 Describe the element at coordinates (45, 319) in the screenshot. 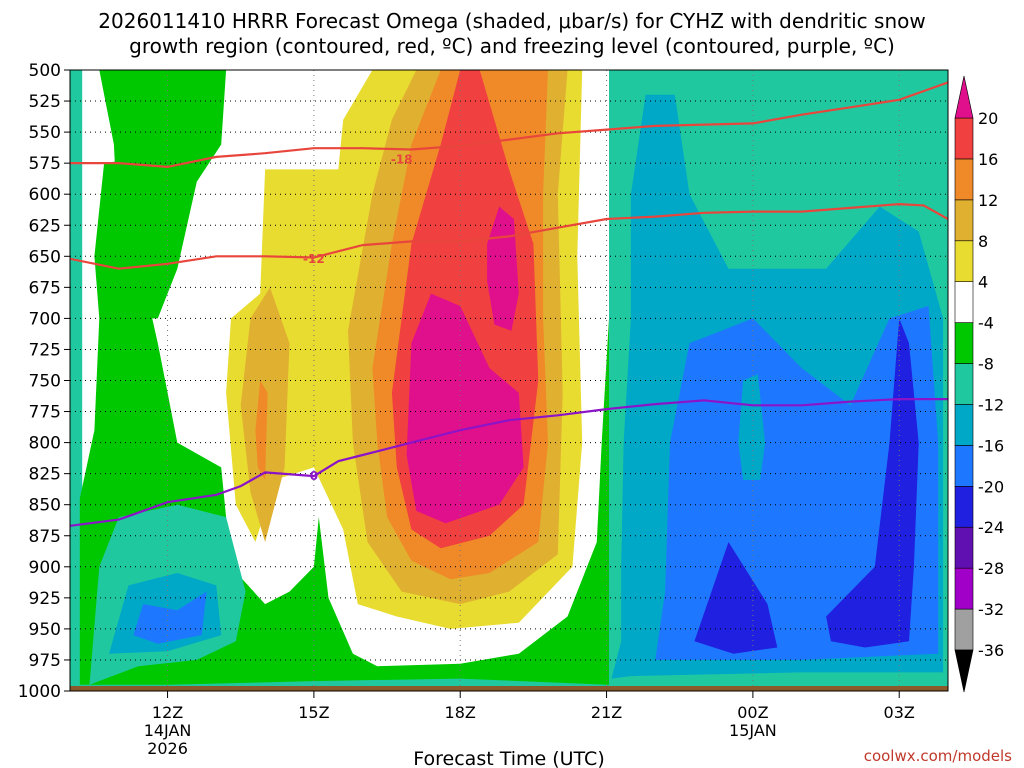

I see `y-tick-label-700: 700` at that location.